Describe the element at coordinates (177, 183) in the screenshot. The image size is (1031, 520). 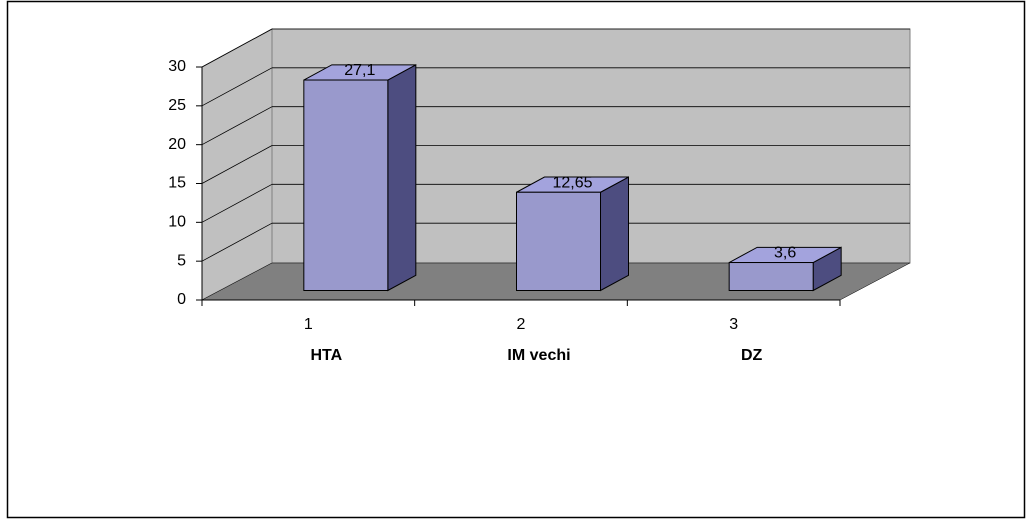
I see `y-tick-label: 15` at that location.